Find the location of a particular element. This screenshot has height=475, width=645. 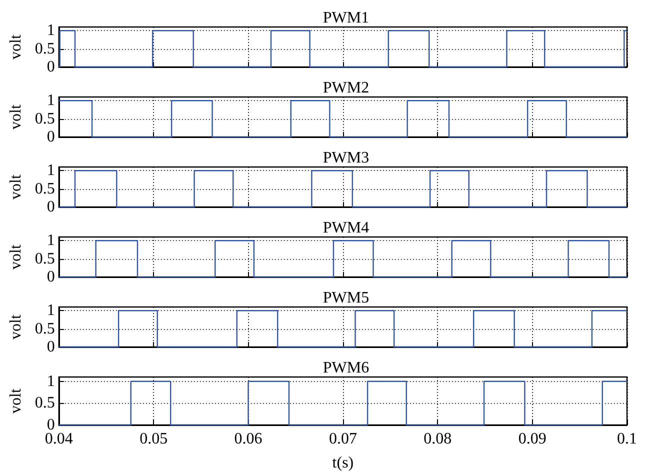

x-tick-label: 0.08 is located at coordinates (438, 439).